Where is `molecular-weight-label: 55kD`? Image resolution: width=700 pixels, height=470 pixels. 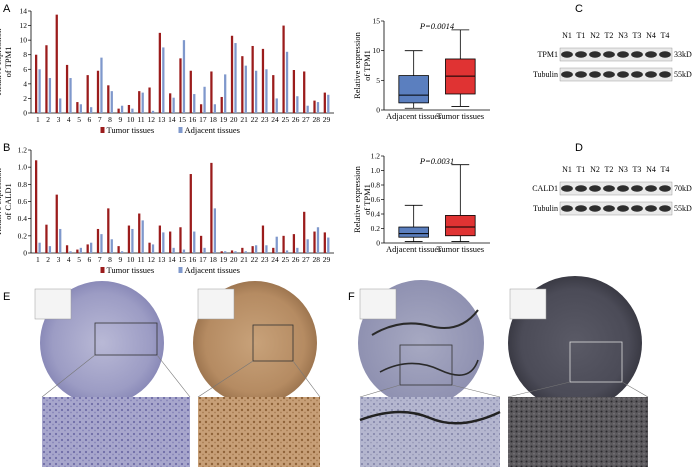 molecular-weight-label: 55kD is located at coordinates (683, 74).